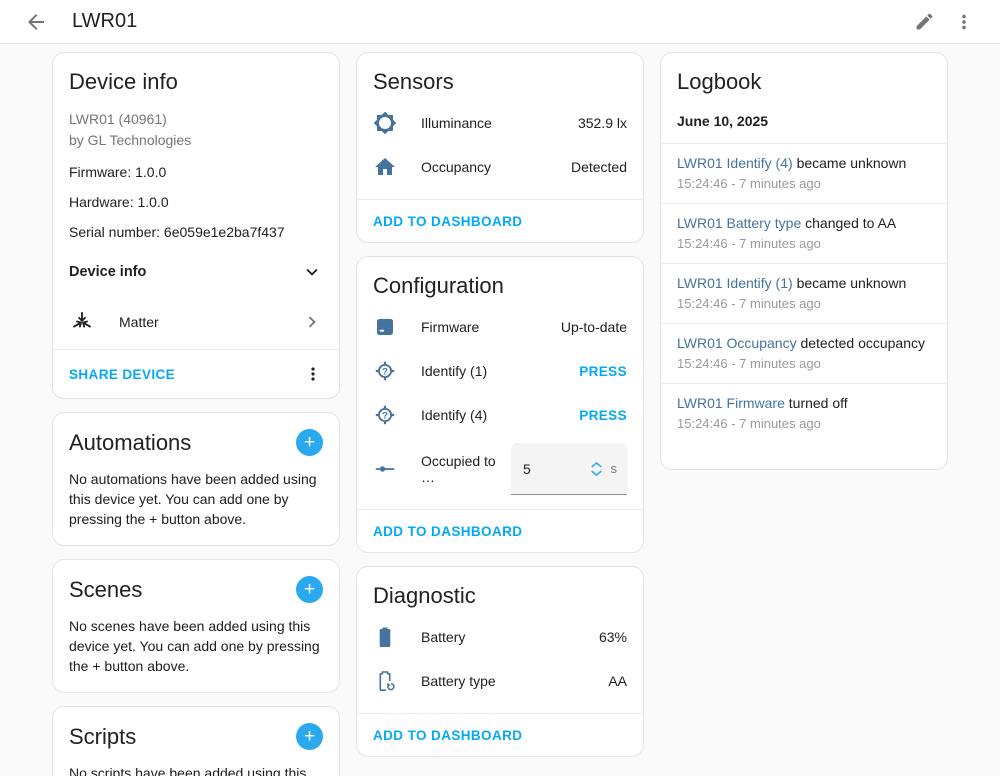  I want to click on device-hardware: Hardware: 1.0.0, so click(119, 202).